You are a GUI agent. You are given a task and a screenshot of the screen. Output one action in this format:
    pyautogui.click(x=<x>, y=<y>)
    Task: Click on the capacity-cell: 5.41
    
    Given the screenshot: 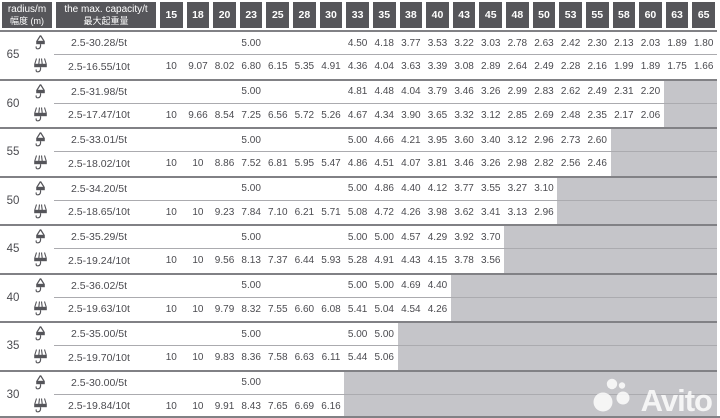 What is the action you would take?
    pyautogui.click(x=357, y=308)
    